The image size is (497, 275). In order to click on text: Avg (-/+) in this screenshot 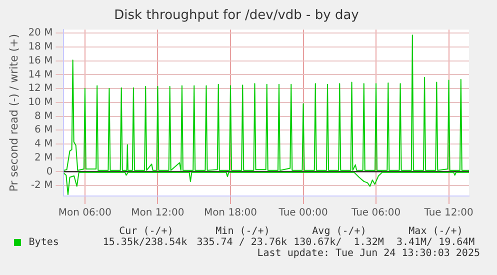, I will do `click(339, 231)`.